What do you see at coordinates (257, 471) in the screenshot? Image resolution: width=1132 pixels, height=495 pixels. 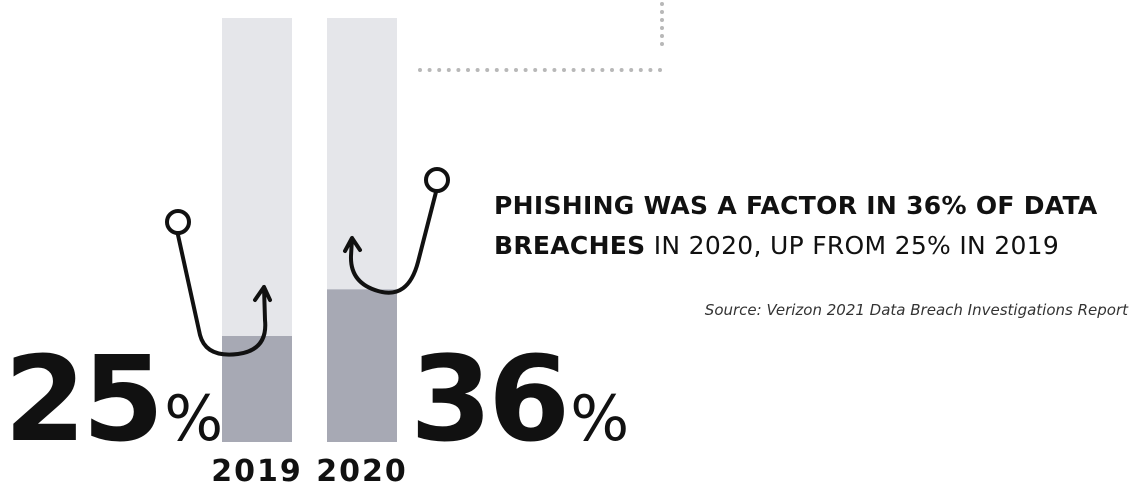 I see `x-tick-2019: 2019` at bounding box center [257, 471].